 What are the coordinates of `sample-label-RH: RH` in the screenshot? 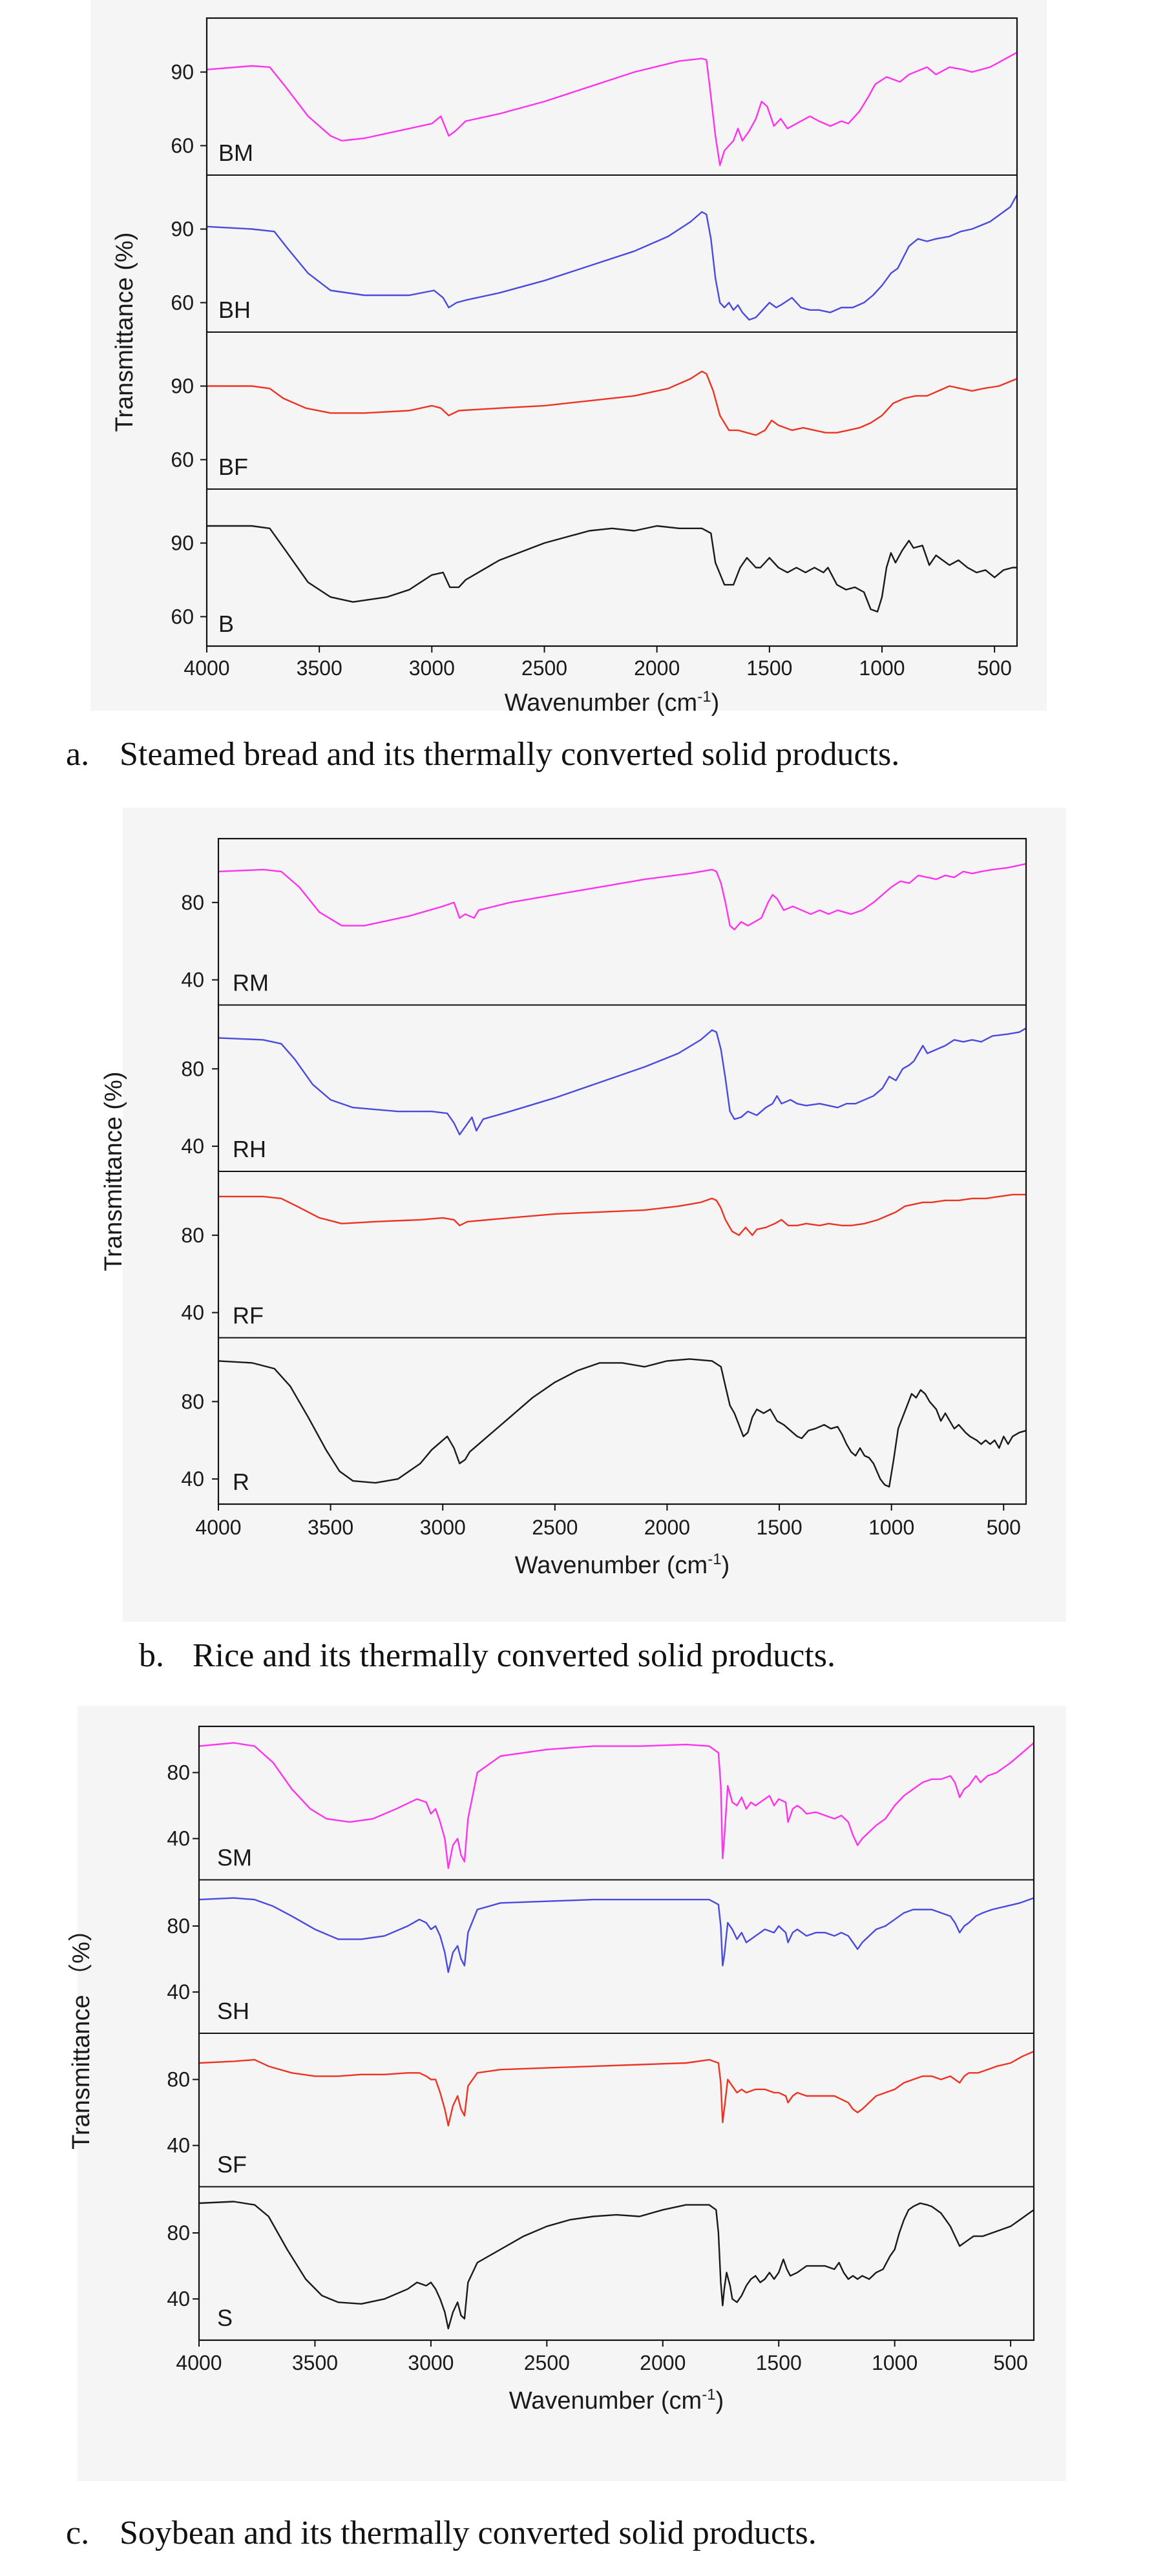 It's located at (249, 1149).